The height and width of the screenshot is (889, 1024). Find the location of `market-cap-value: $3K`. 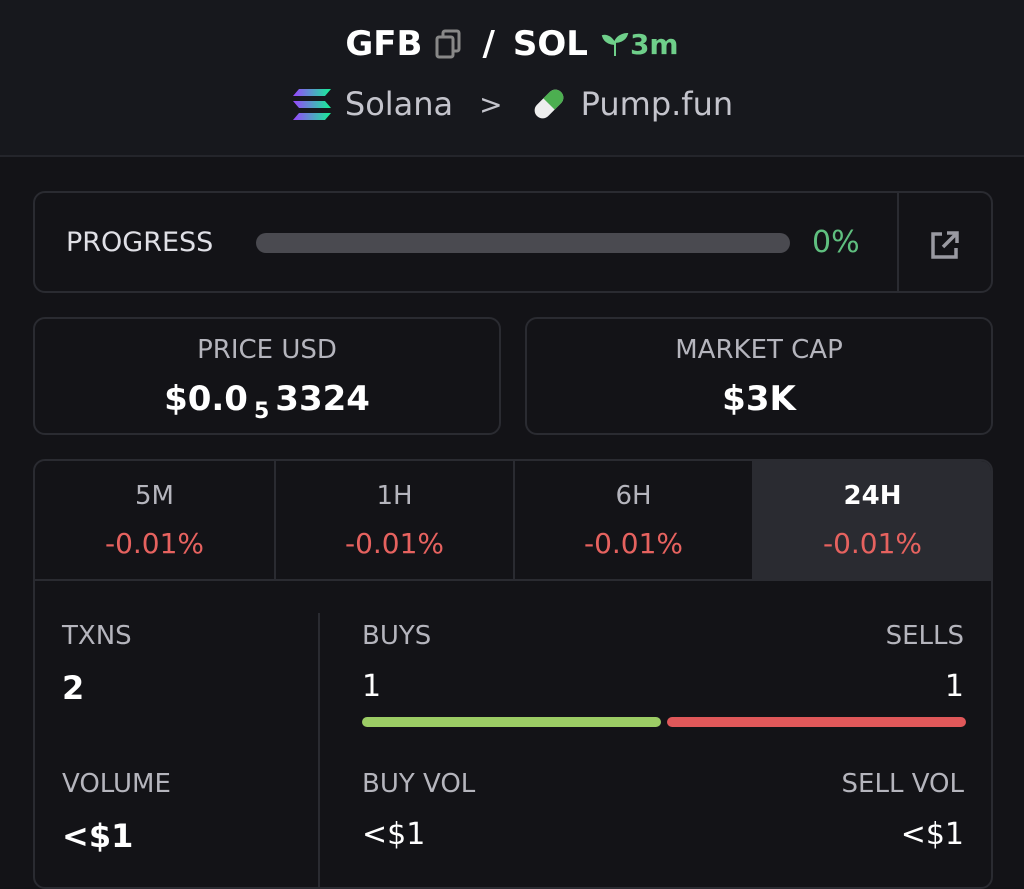

market-cap-value: $3K is located at coordinates (759, 399).